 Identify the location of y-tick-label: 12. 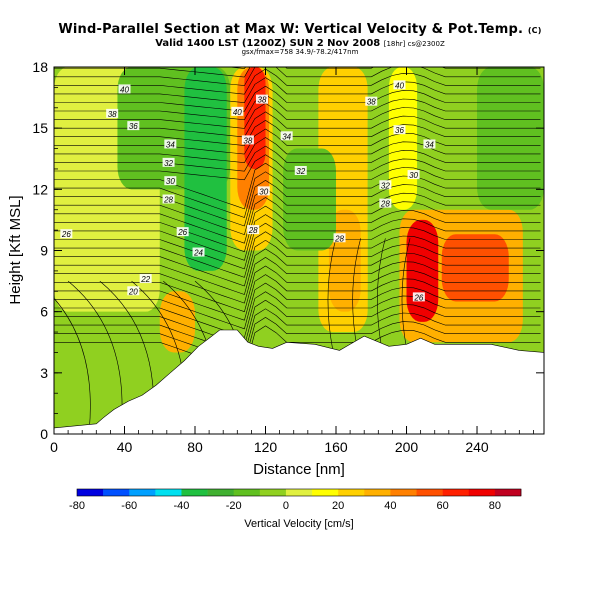
(40, 189).